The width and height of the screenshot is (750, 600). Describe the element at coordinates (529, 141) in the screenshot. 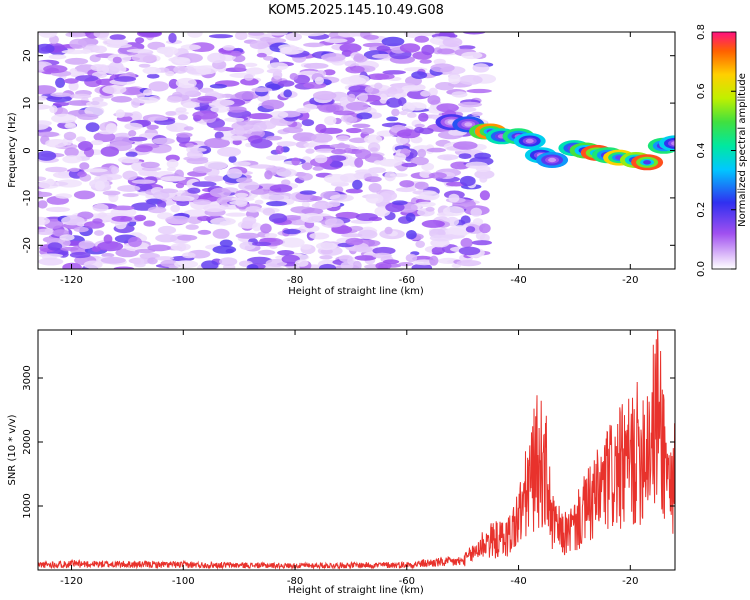

I see `heatmap-ridge-cell` at that location.